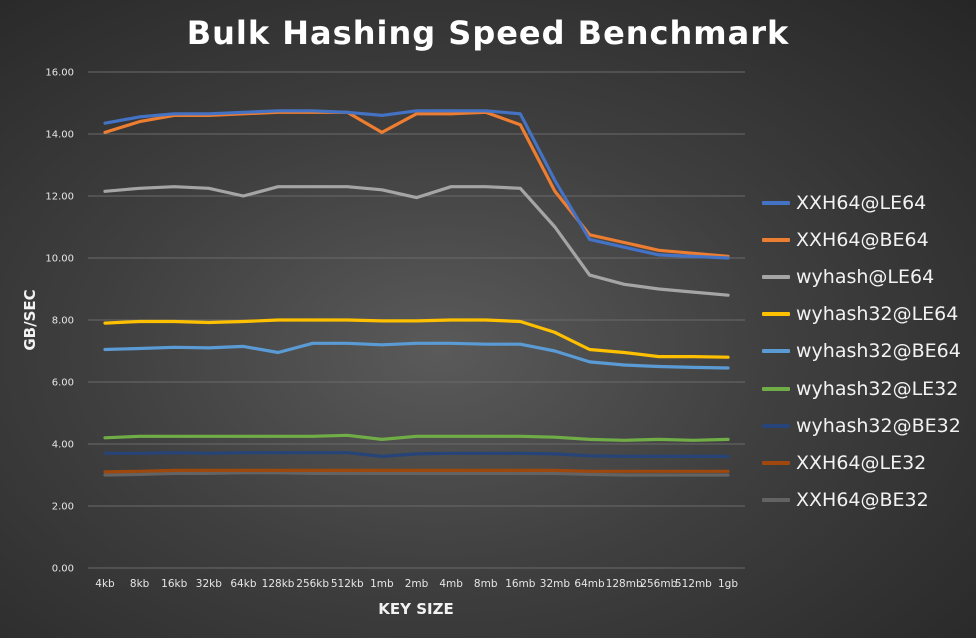  What do you see at coordinates (278, 584) in the screenshot?
I see `x-tick-label: 128kb` at bounding box center [278, 584].